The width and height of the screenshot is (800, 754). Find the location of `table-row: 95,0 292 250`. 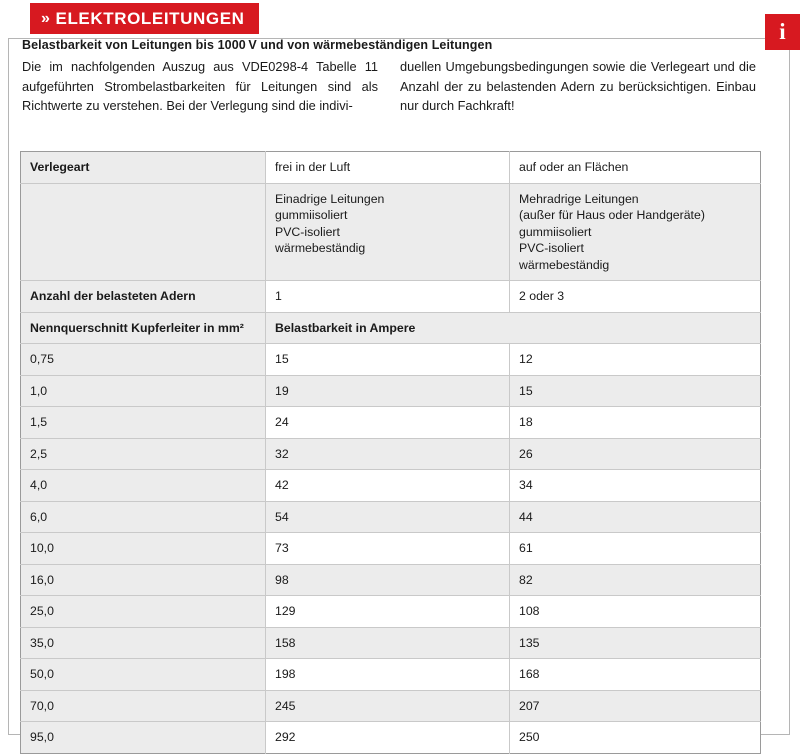

table-row: 95,0 292 250 is located at coordinates (390, 737).